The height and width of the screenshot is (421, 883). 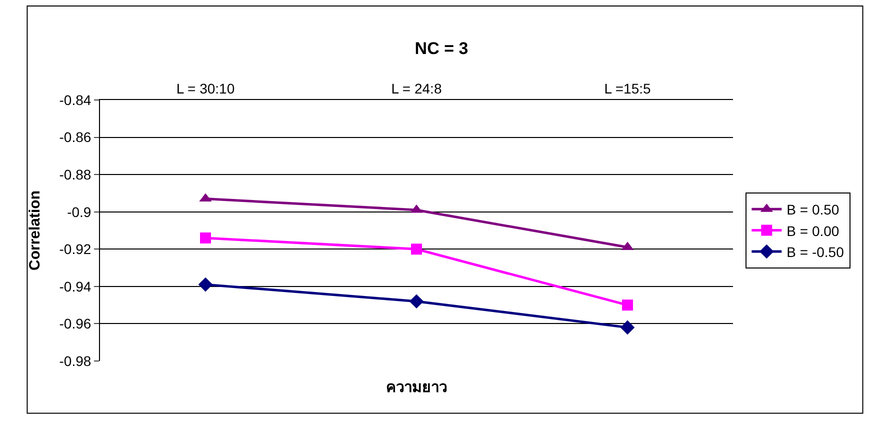 What do you see at coordinates (205, 88) in the screenshot?
I see `x-tick-label: L = 30:10` at bounding box center [205, 88].